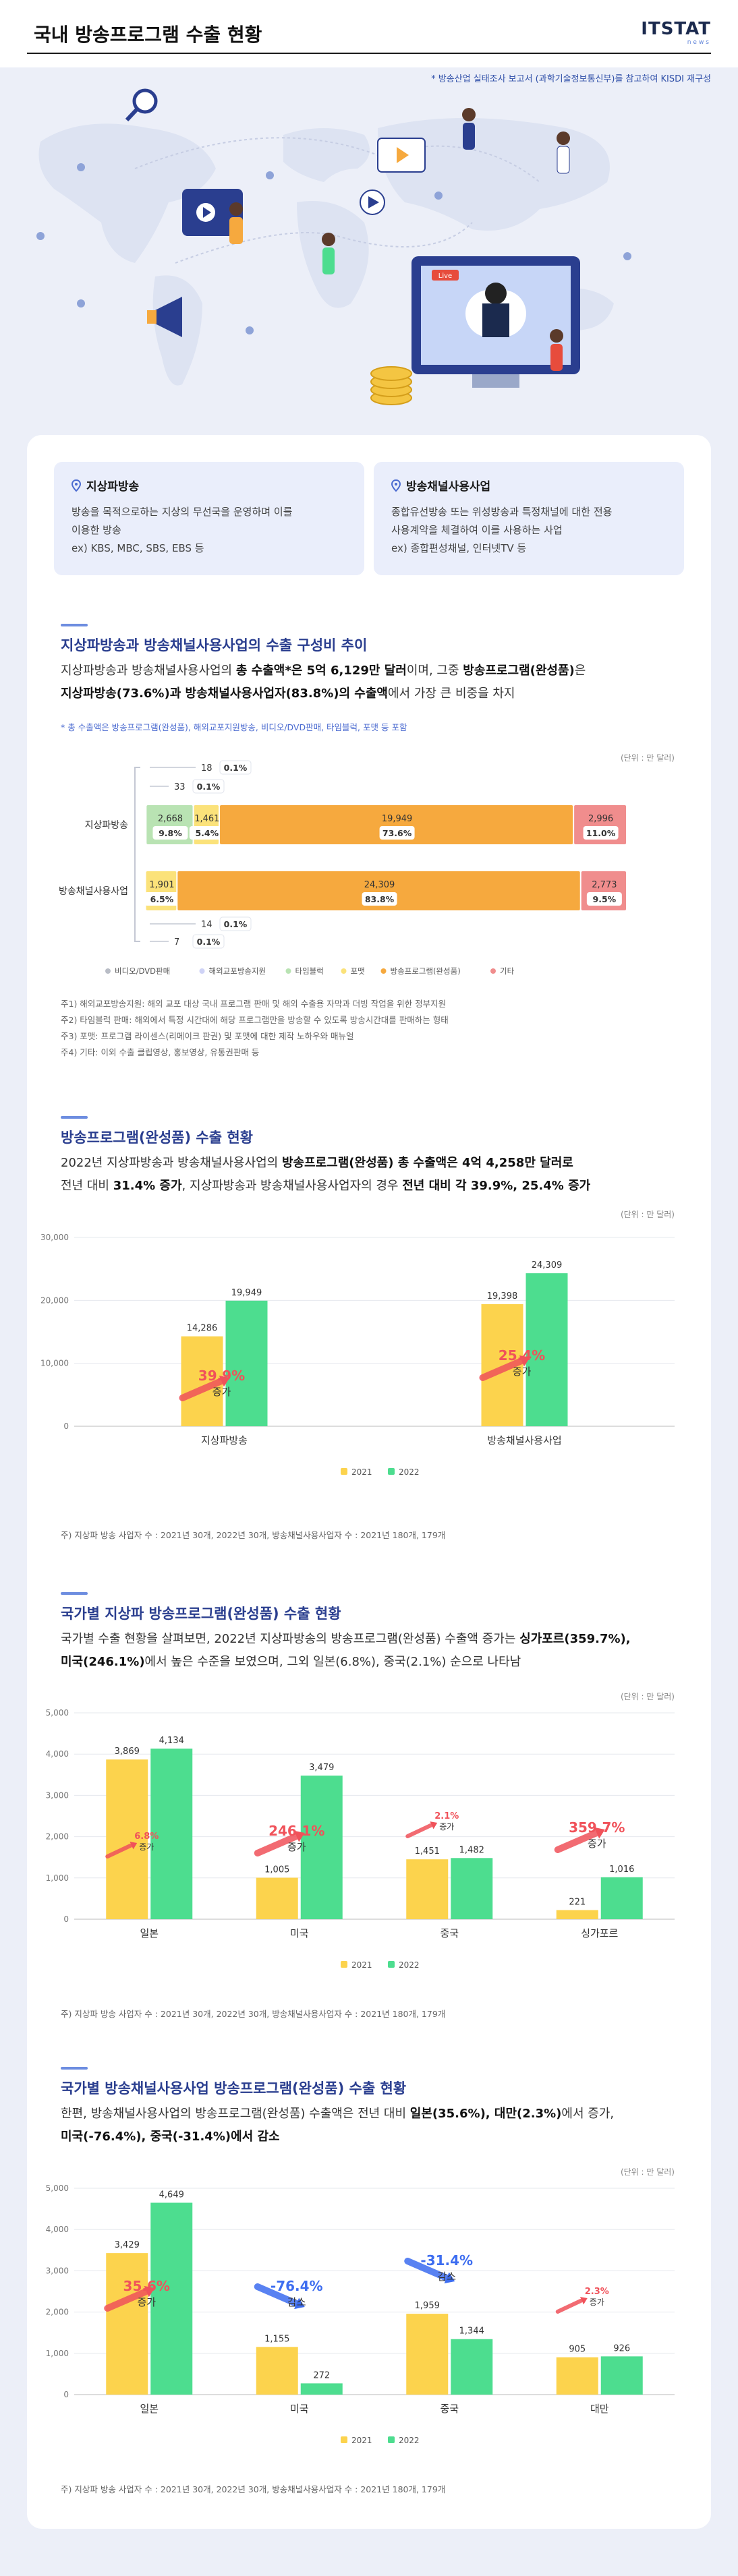 This screenshot has height=2576, width=738. Describe the element at coordinates (212, 213) in the screenshot. I see `video-window-icon` at that location.